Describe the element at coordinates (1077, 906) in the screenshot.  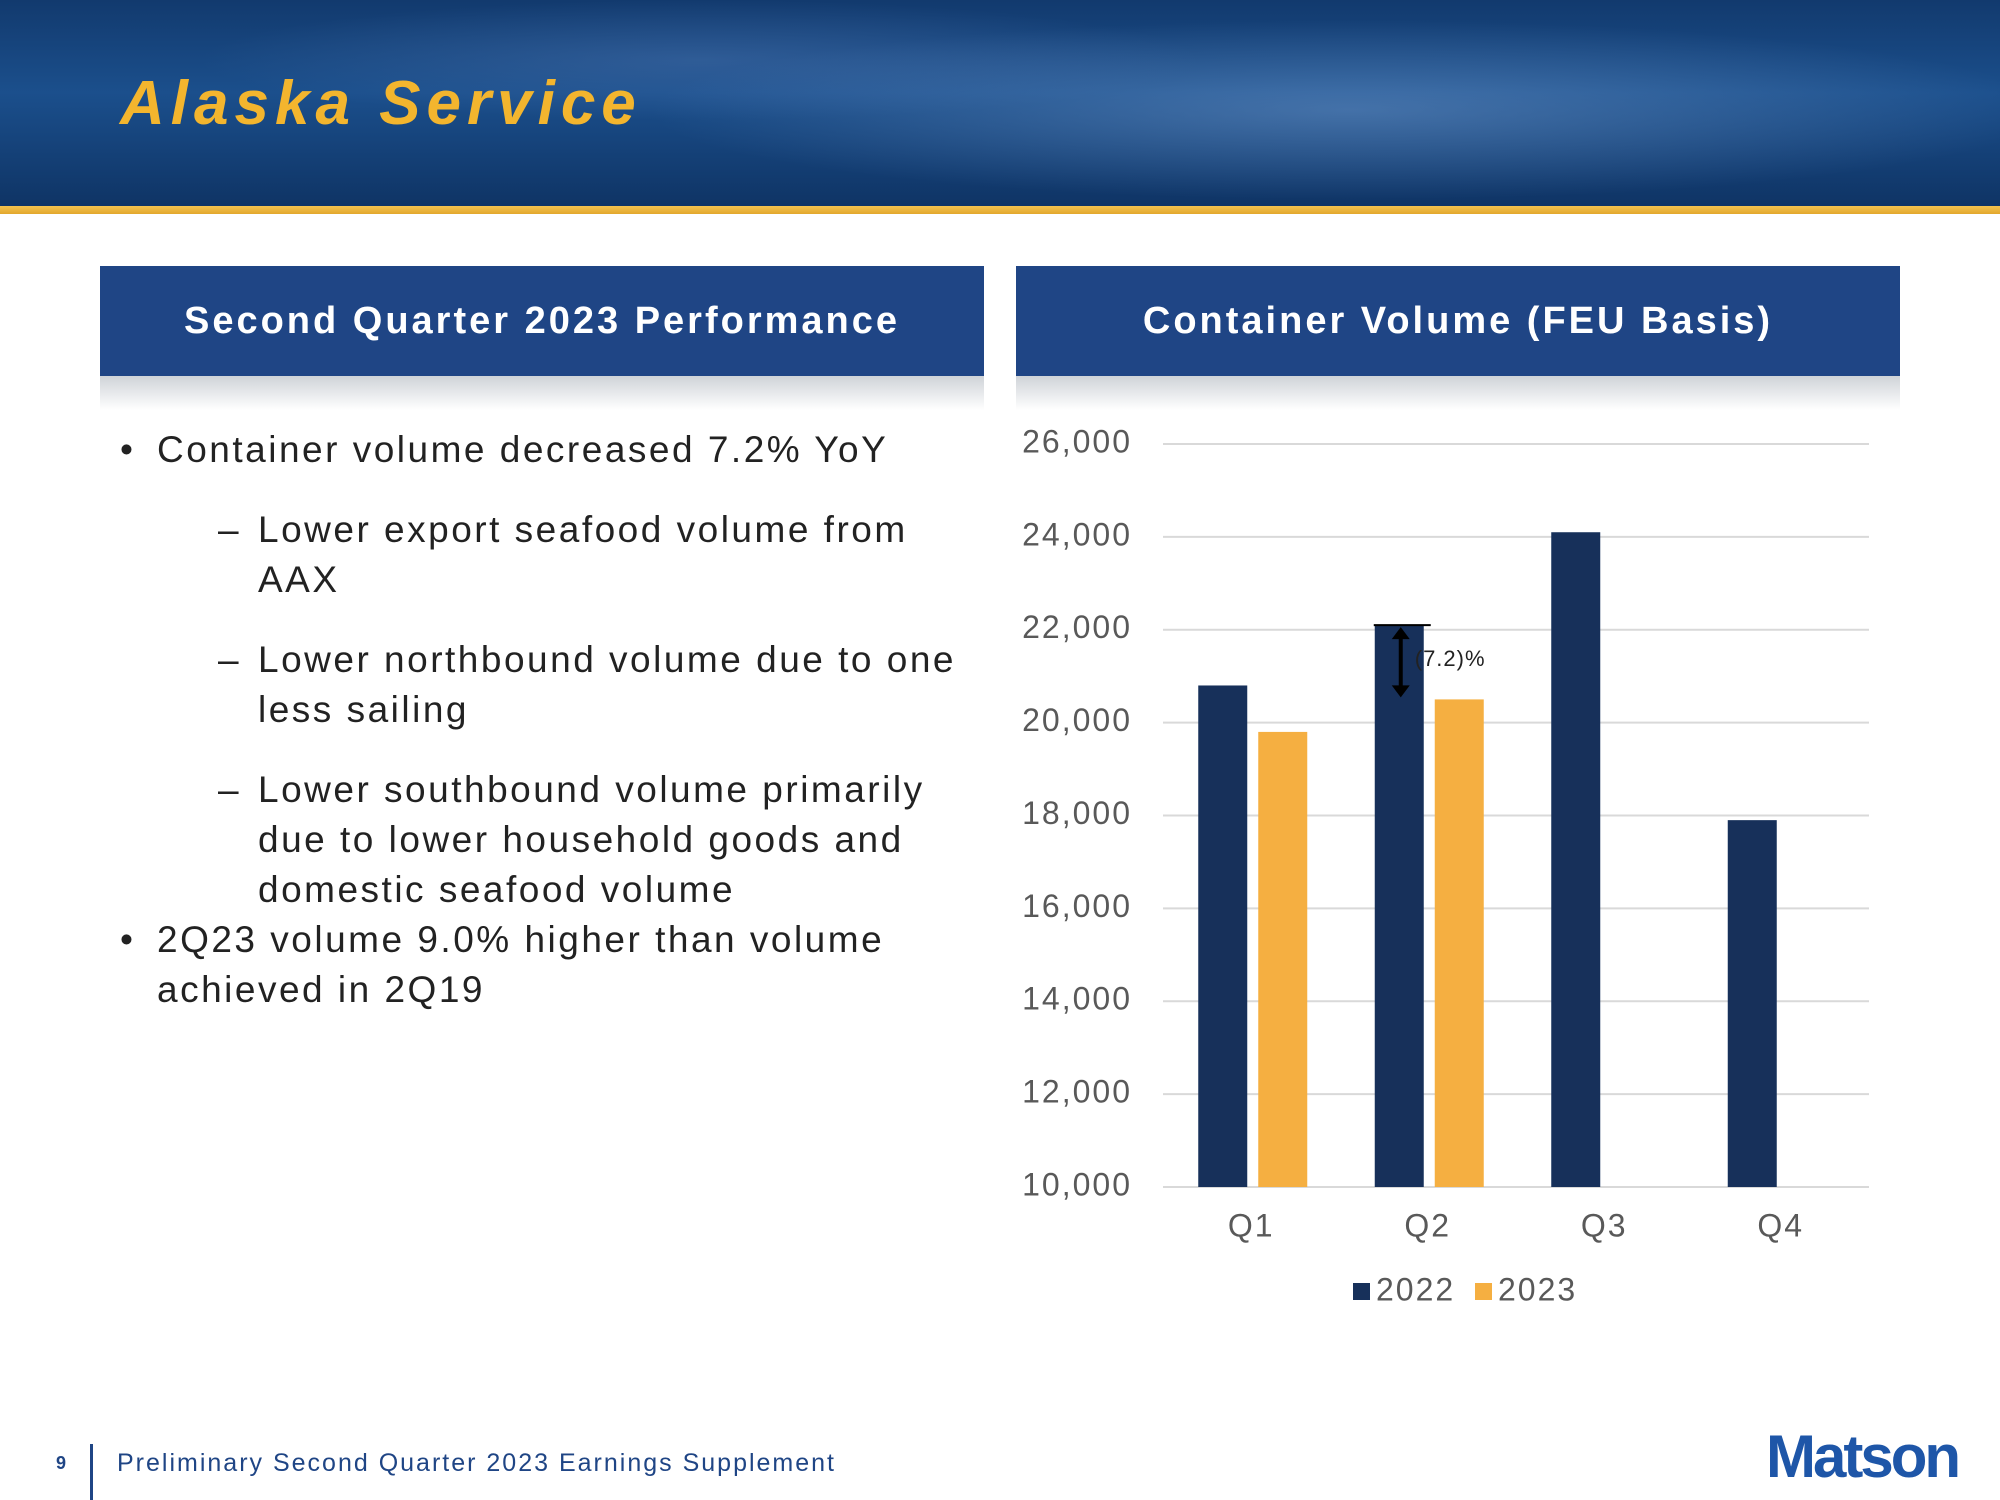
I see `y-tick-label: 16,000` at that location.